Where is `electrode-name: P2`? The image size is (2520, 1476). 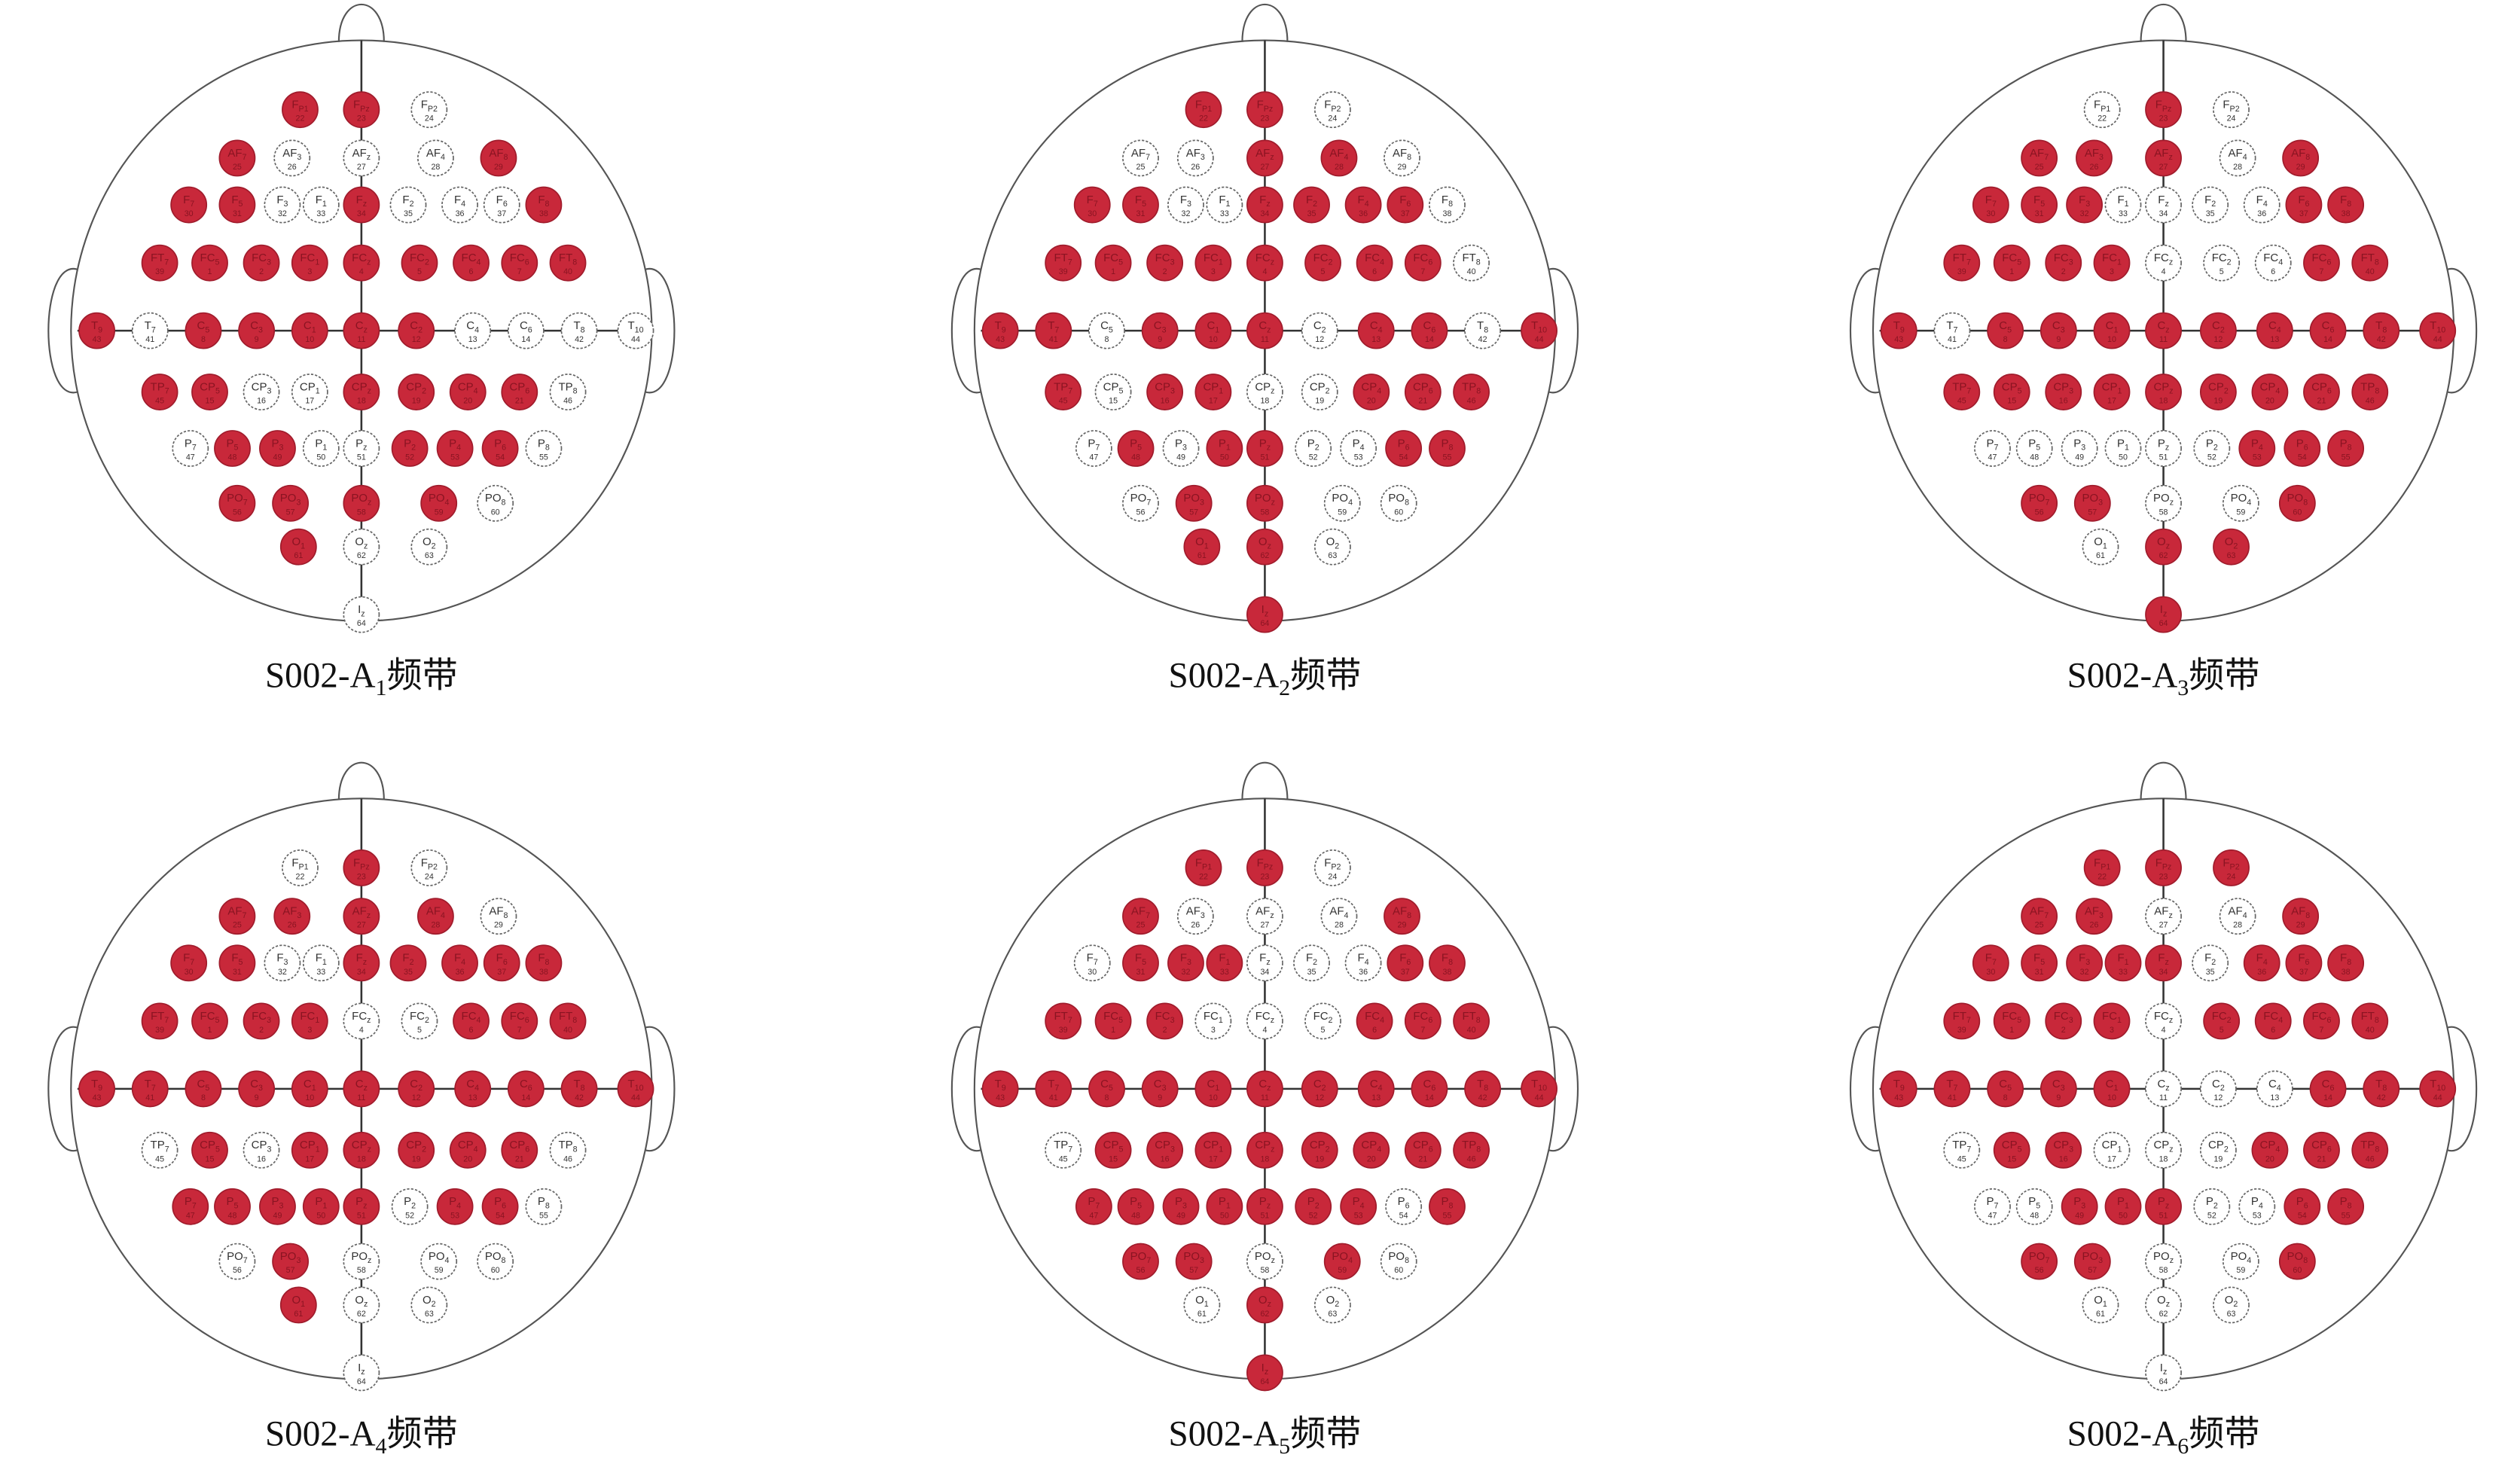
electrode-name: P2 is located at coordinates (2212, 1202).